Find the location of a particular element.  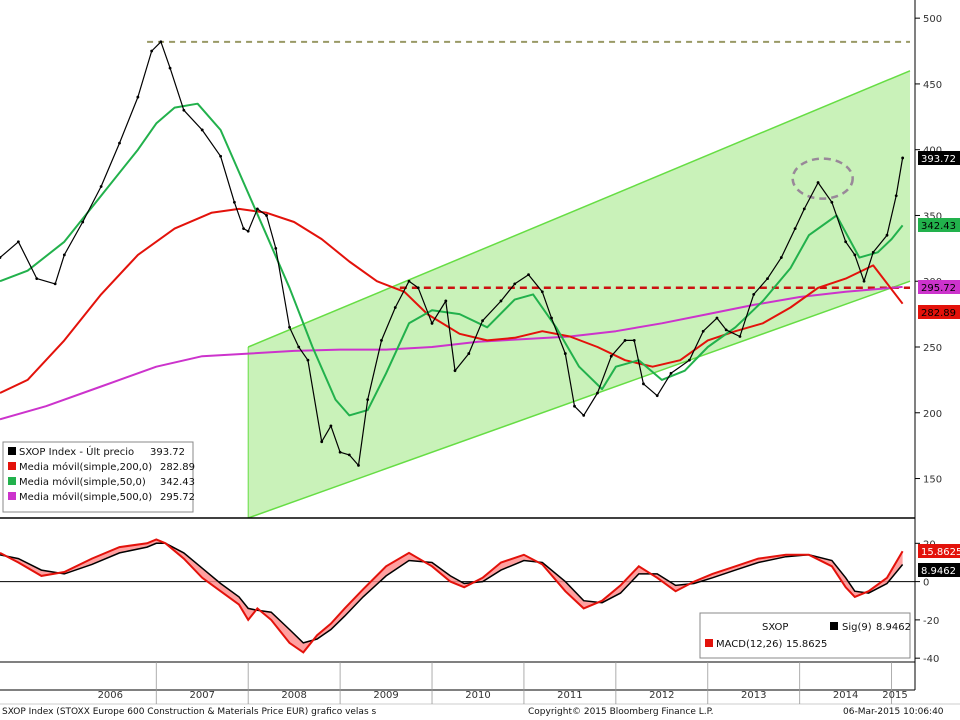

macd-legend: SXOP Sig(9) 8.9462 MACD(12,26) 15.8625 is located at coordinates (805, 635).